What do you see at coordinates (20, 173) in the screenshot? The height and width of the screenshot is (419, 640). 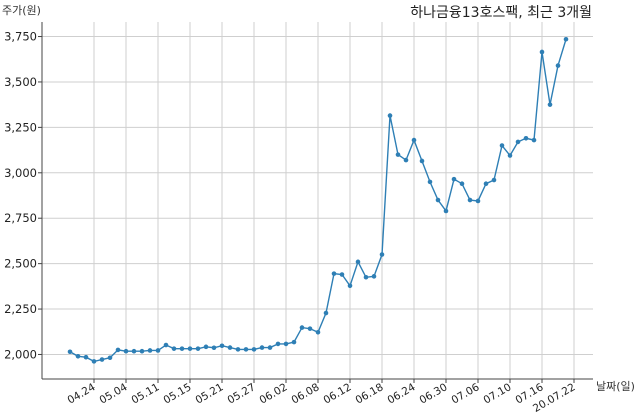 I see `y-tick-label: 3,000` at bounding box center [20, 173].